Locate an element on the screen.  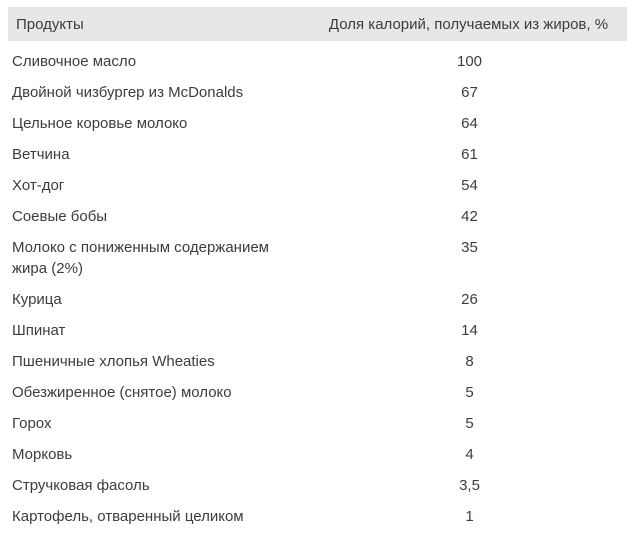
product-name-cell: Пшеничные хлопья Wheaties is located at coordinates (113, 361).